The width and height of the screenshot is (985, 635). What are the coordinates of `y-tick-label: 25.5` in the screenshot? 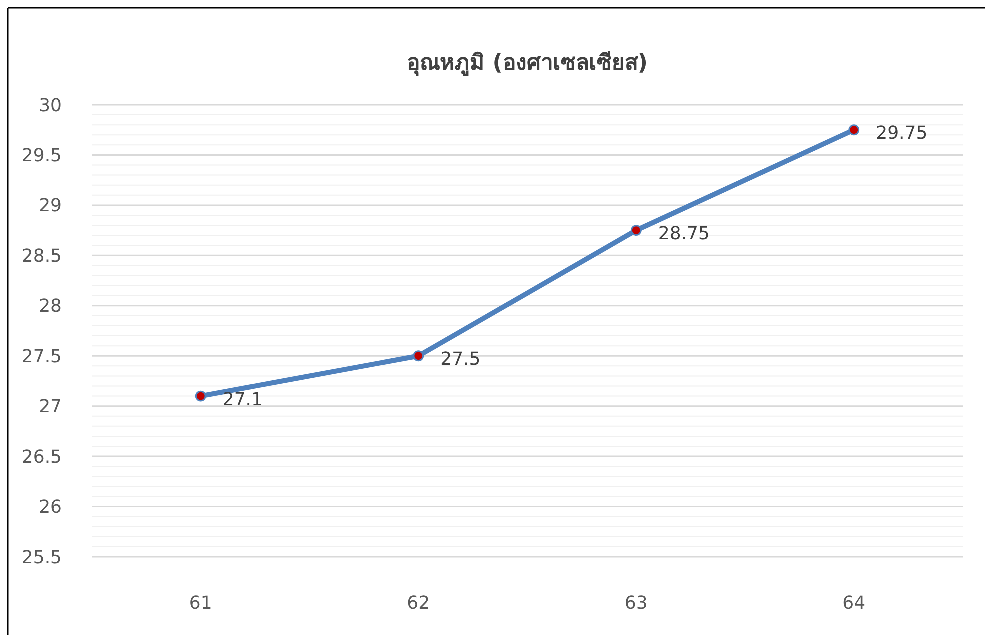 It's located at (42, 557).